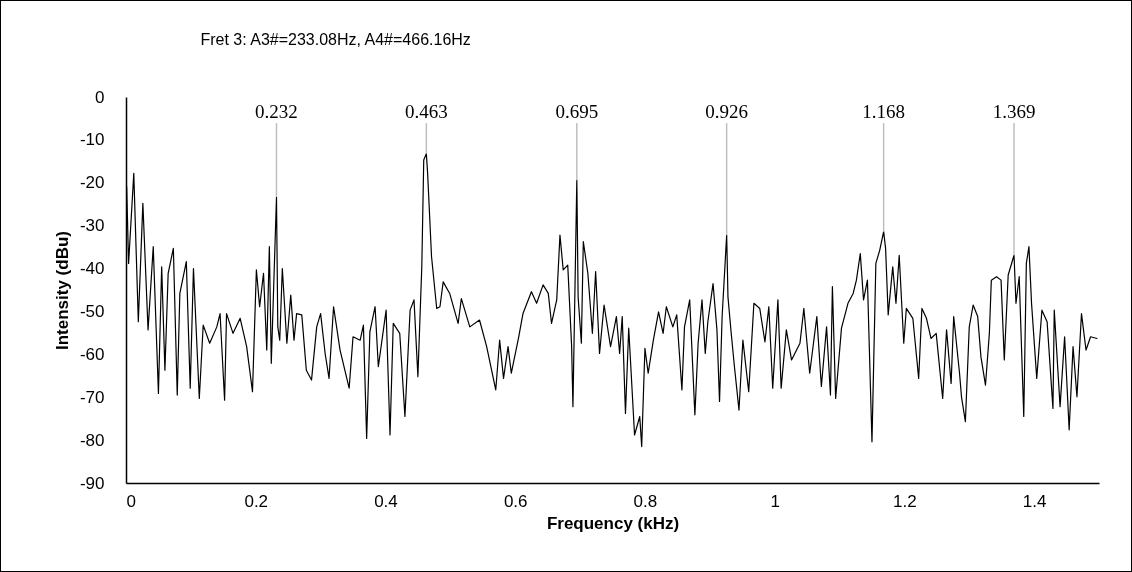  Describe the element at coordinates (92, 269) in the screenshot. I see `y-tick-label: -40` at that location.